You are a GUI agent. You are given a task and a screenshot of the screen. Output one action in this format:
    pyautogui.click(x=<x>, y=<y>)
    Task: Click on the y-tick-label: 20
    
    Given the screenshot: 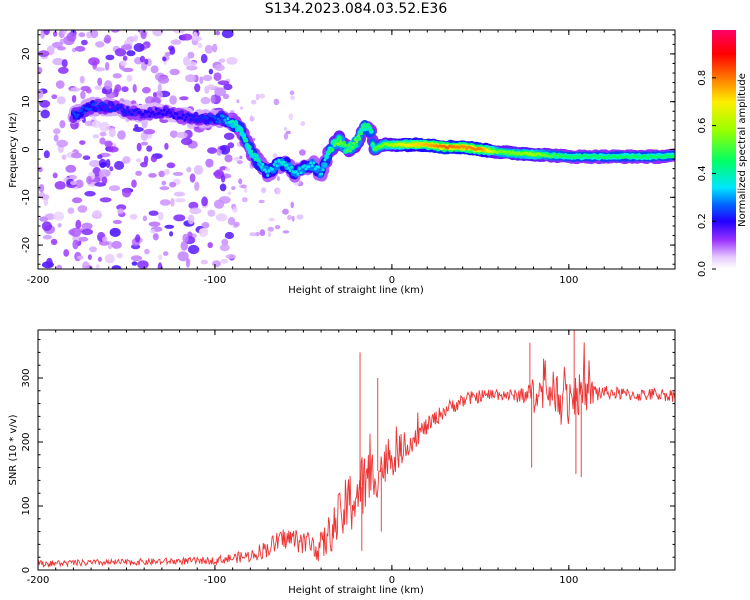 What is the action you would take?
    pyautogui.click(x=26, y=54)
    